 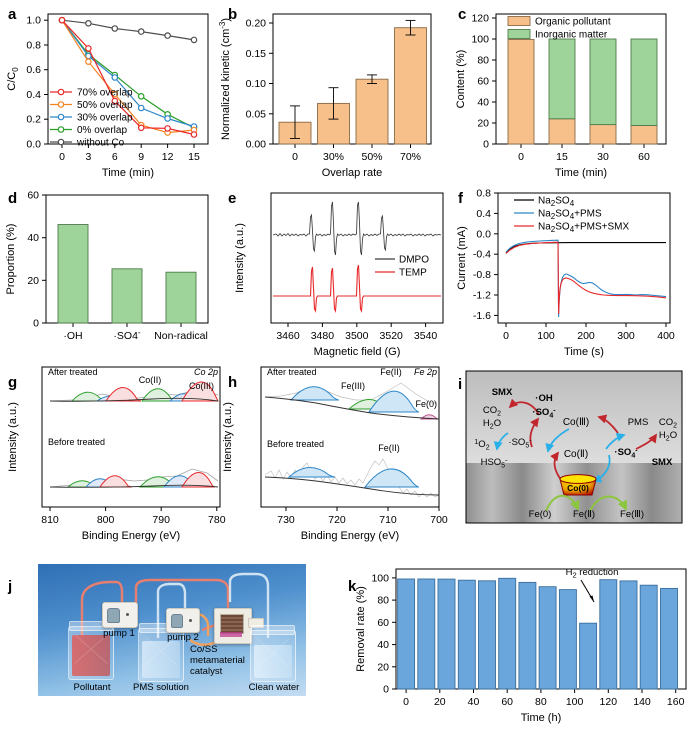 I want to click on svg-text: 710, so click(x=388, y=520).